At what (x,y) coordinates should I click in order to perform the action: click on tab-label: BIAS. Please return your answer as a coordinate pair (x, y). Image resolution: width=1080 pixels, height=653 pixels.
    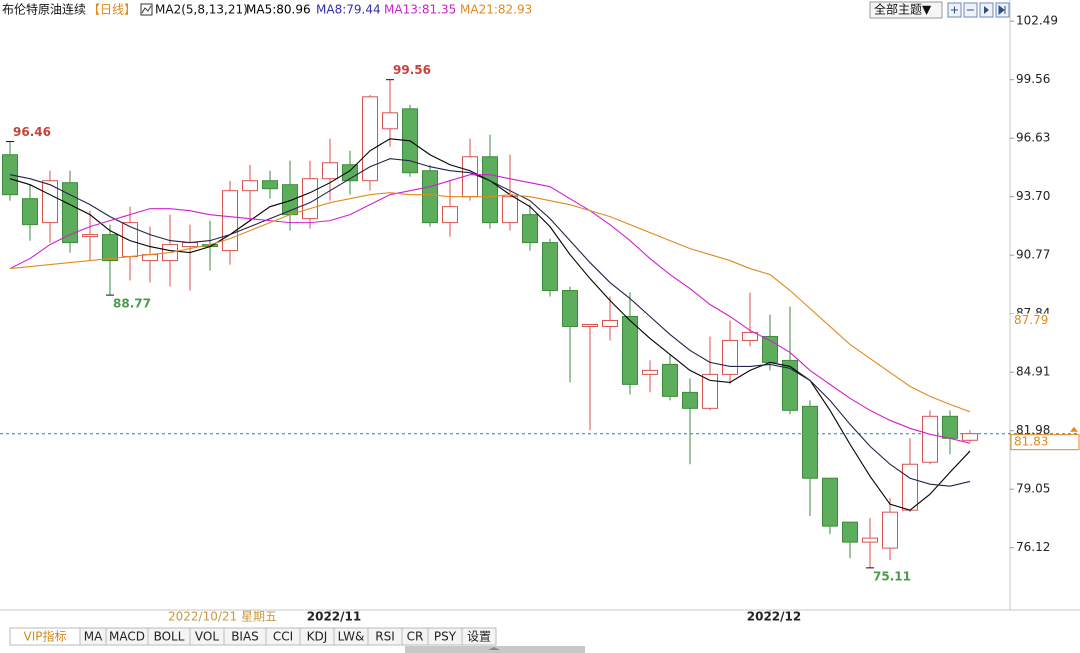
    Looking at the image, I should click on (245, 637).